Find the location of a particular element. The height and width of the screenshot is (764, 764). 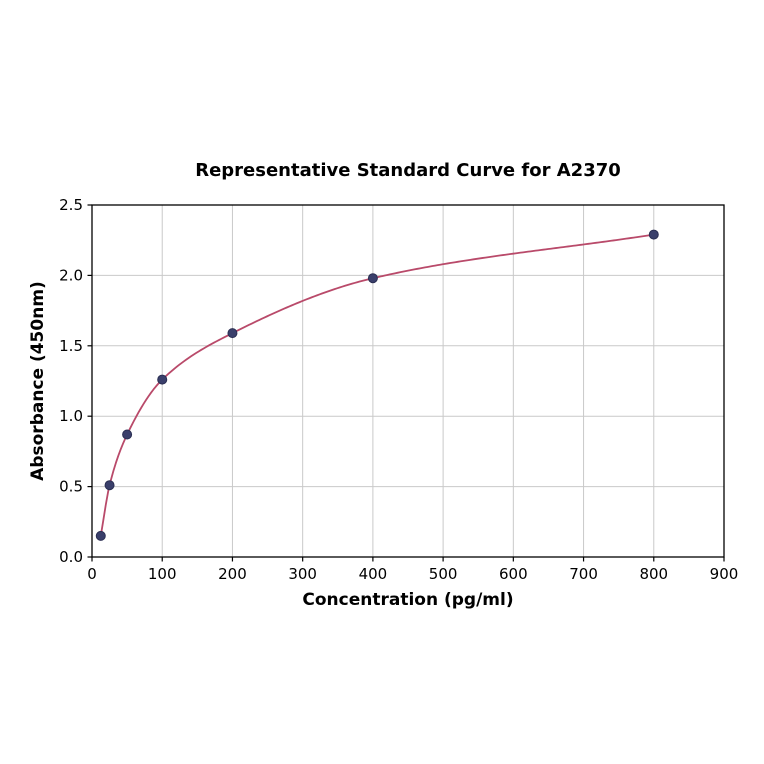

x-tick-label: 400 is located at coordinates (373, 574).